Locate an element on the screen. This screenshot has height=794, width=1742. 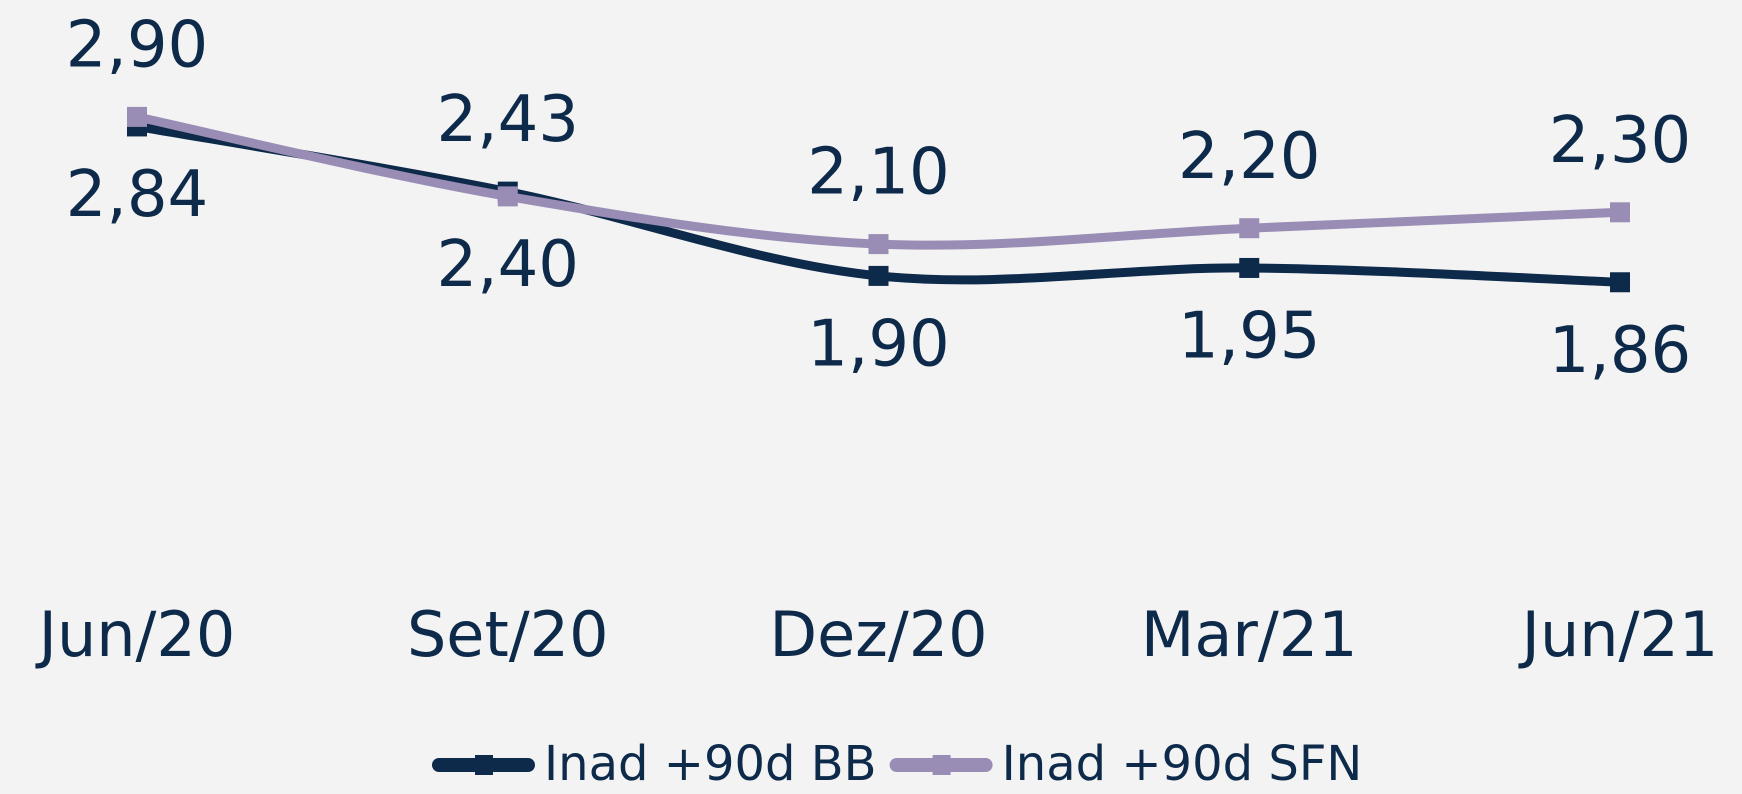
value-label: 2,10 is located at coordinates (878, 173).